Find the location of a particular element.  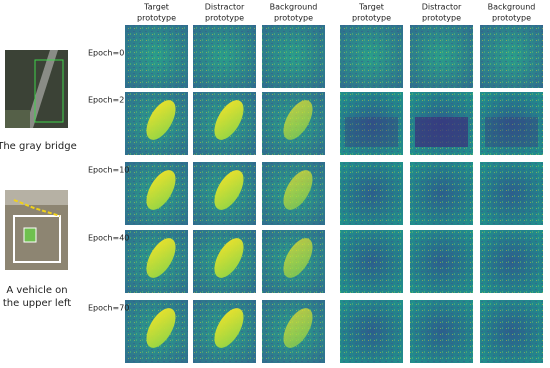

row-label: Epoch=70 is located at coordinates (108, 308).